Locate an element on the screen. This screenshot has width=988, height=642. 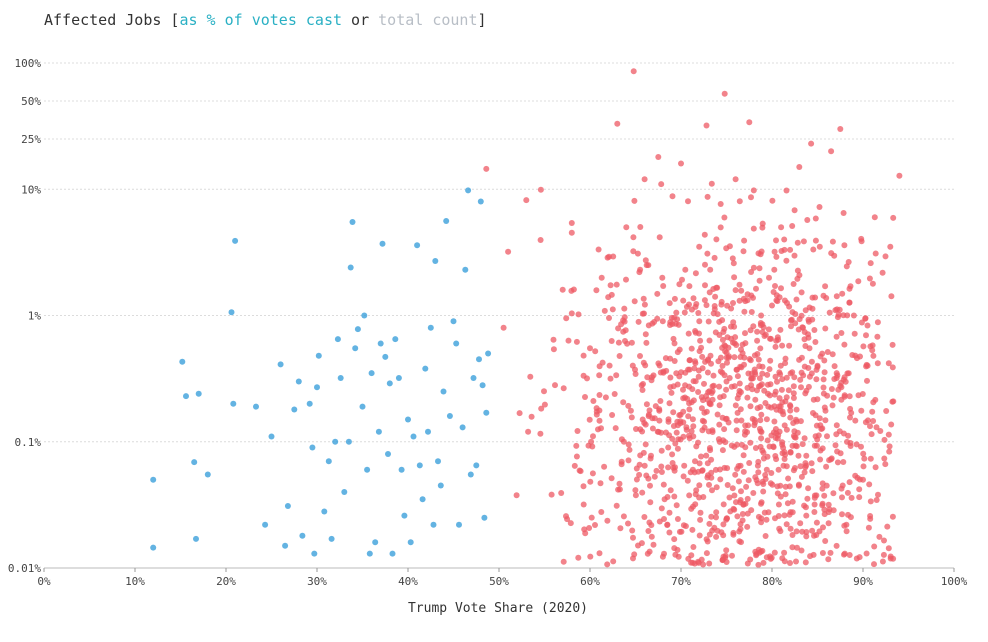
x-tick-label: 60% is located at coordinates (590, 581).